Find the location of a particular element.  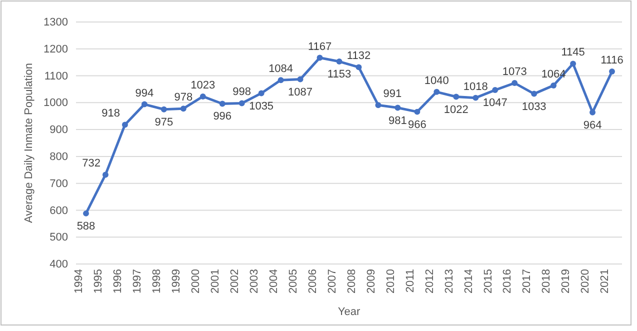

data-label: 1145 is located at coordinates (573, 52).